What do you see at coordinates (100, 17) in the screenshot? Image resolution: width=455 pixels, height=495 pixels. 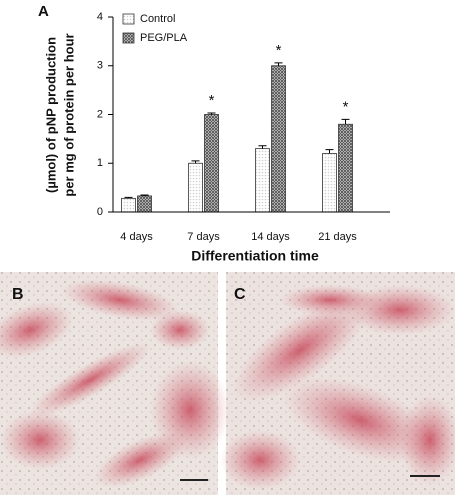 I see `y-tick-label: 4` at bounding box center [100, 17].